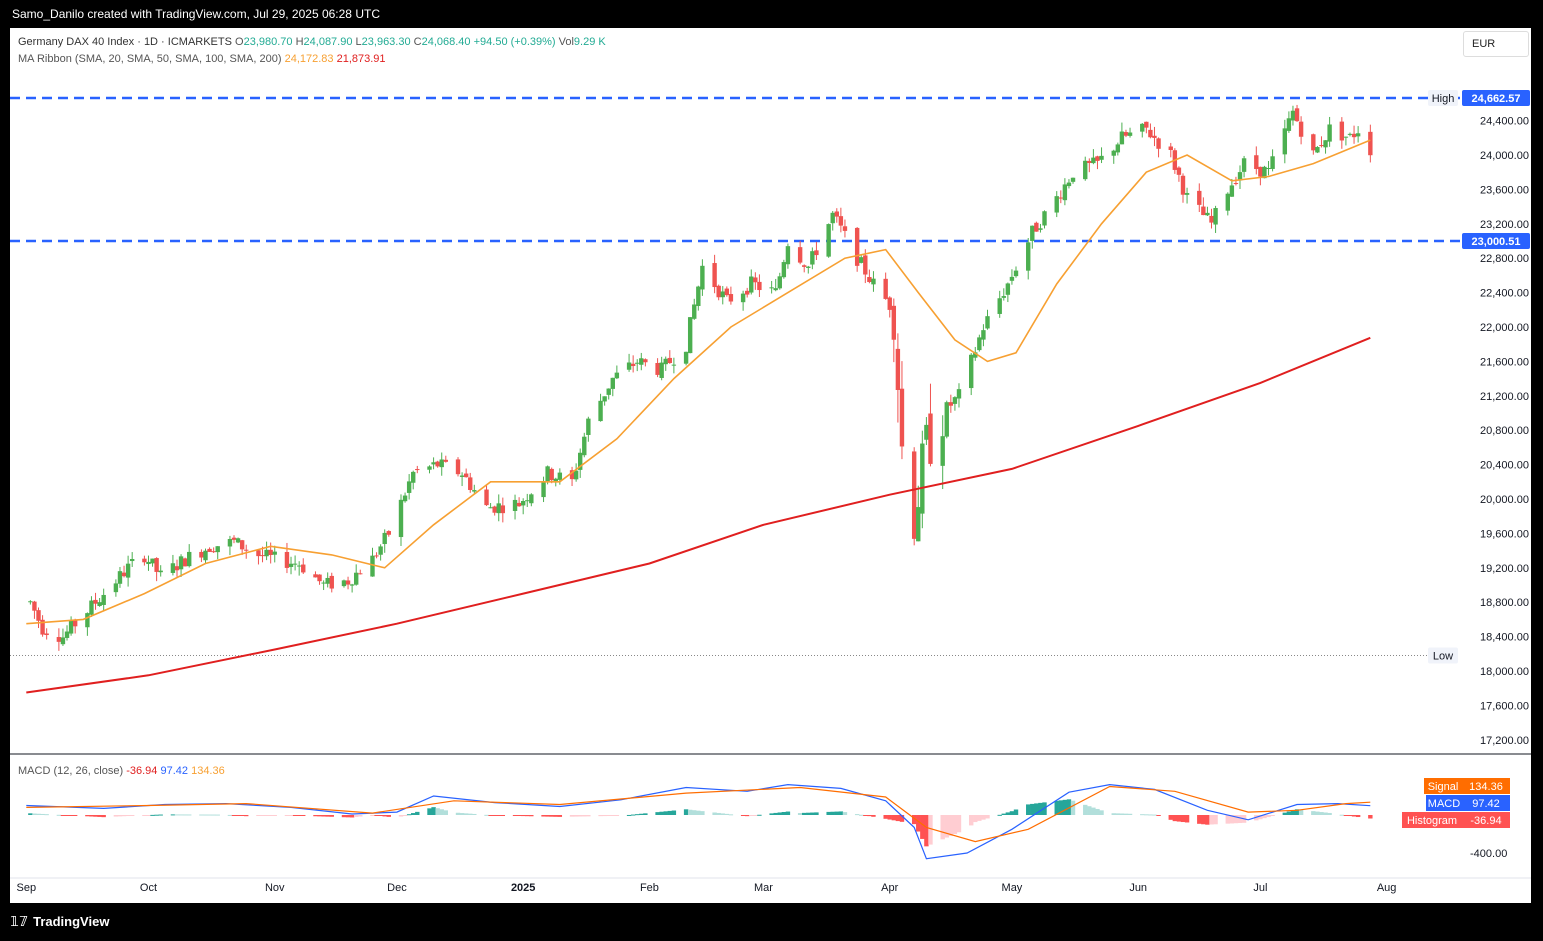  What do you see at coordinates (59, 922) in the screenshot?
I see `tradingview-logo: 𝟙𝟟 TradingView` at bounding box center [59, 922].